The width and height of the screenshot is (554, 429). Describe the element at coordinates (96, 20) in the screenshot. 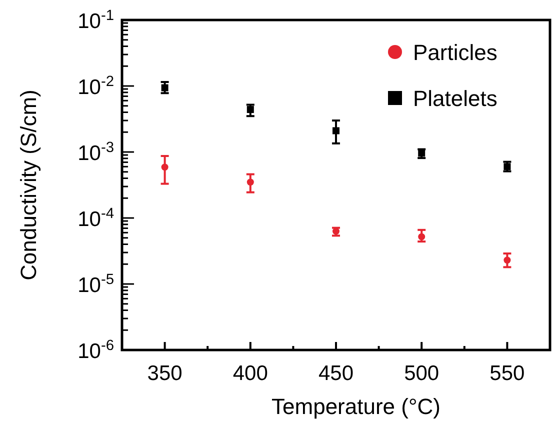

I see `y-tick-label: 10$^{-1}$` at that location.